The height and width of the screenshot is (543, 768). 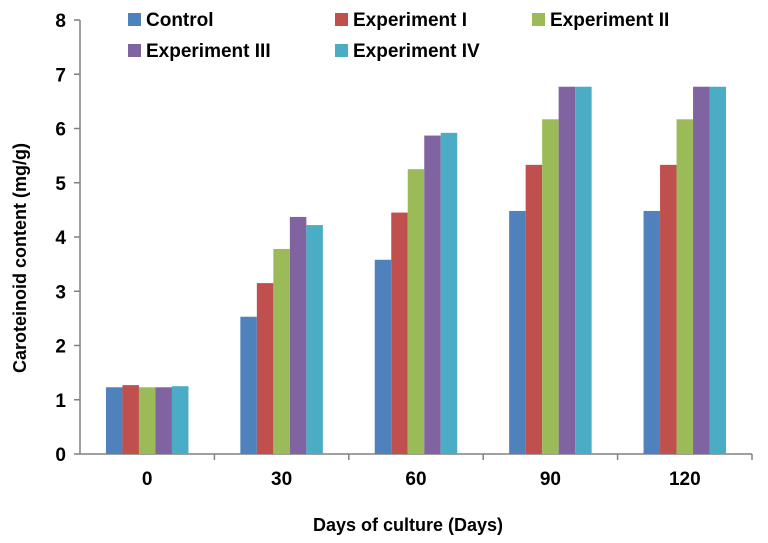 I want to click on legend-label: Control, so click(x=180, y=20).